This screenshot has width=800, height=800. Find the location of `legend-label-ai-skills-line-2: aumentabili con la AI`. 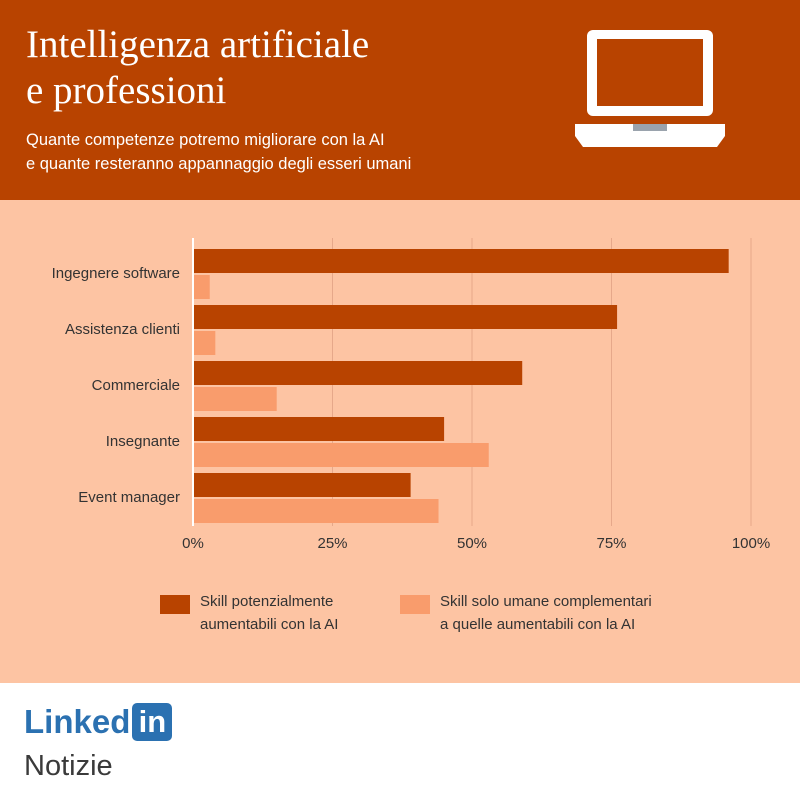

legend-label-ai-skills-line-2: aumentabili con la AI is located at coordinates (269, 624).